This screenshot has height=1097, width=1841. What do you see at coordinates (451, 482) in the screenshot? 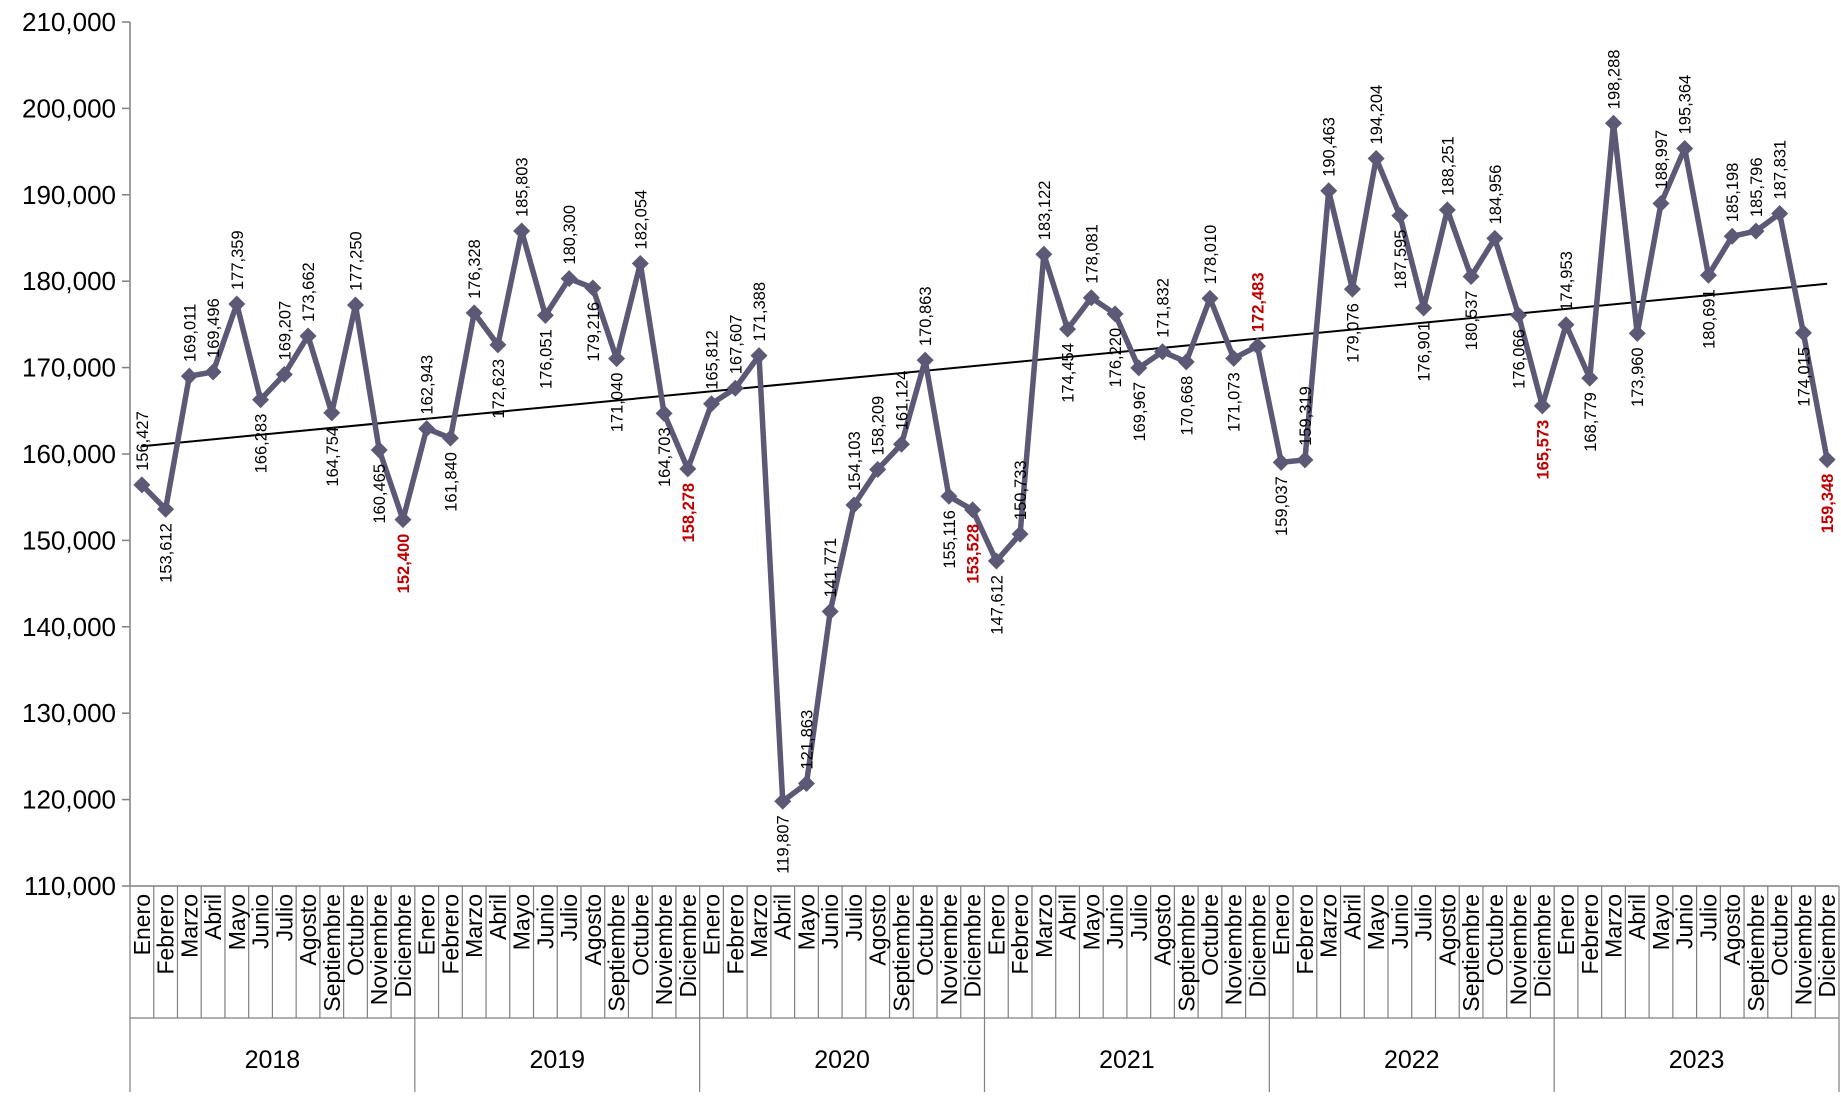
I see `data-label: 161,840` at bounding box center [451, 482].